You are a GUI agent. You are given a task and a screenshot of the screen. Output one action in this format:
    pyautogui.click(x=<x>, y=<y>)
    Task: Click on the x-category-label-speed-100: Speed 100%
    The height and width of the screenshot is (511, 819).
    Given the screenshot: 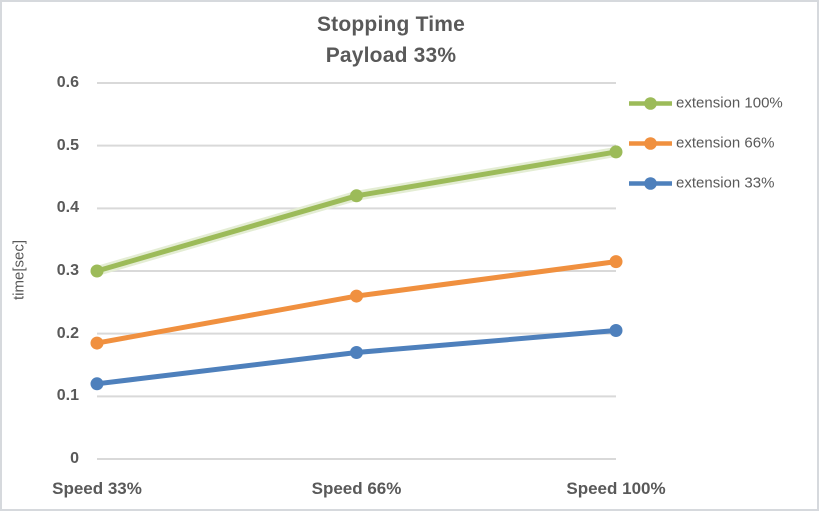 What is the action you would take?
    pyautogui.click(x=616, y=488)
    